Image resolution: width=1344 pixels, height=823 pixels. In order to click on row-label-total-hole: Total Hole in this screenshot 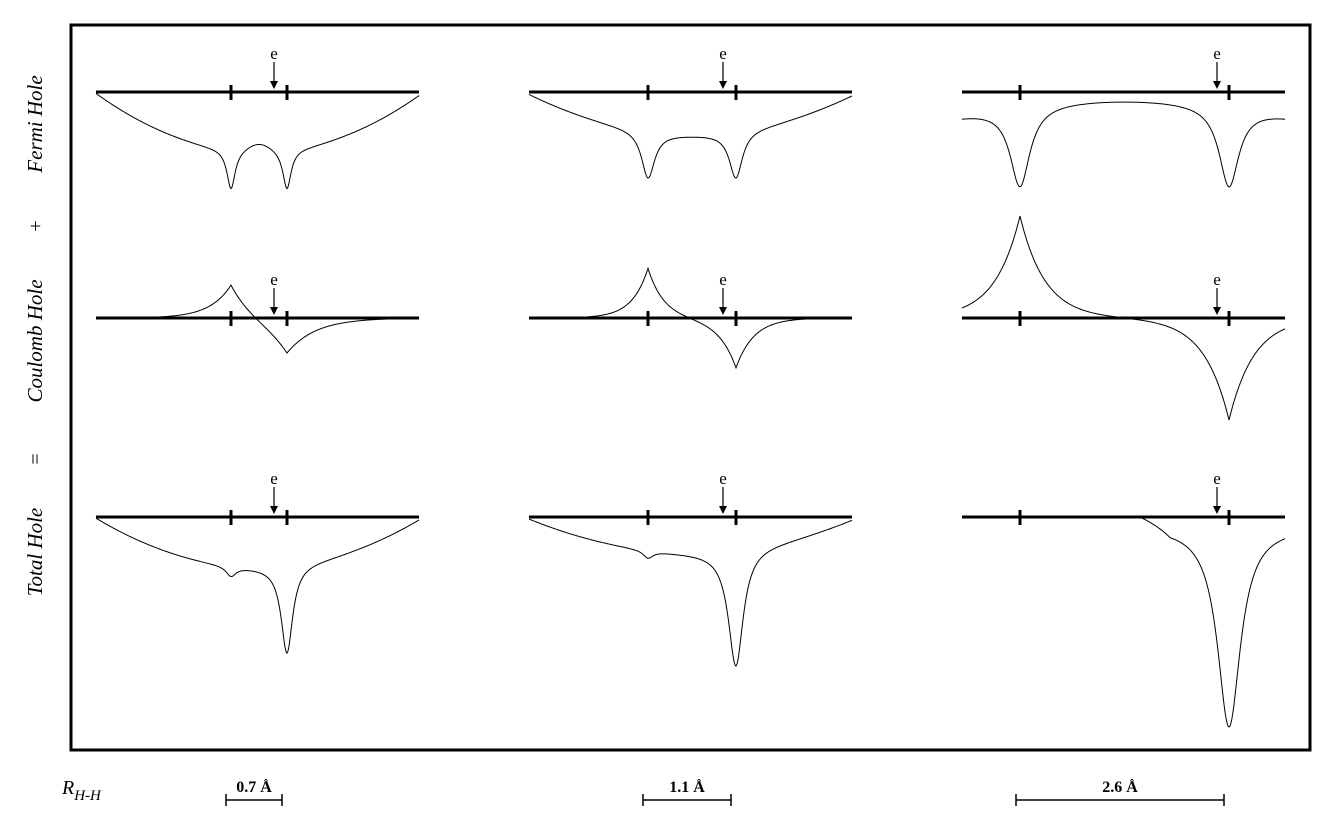, I will do `click(35, 552)`.